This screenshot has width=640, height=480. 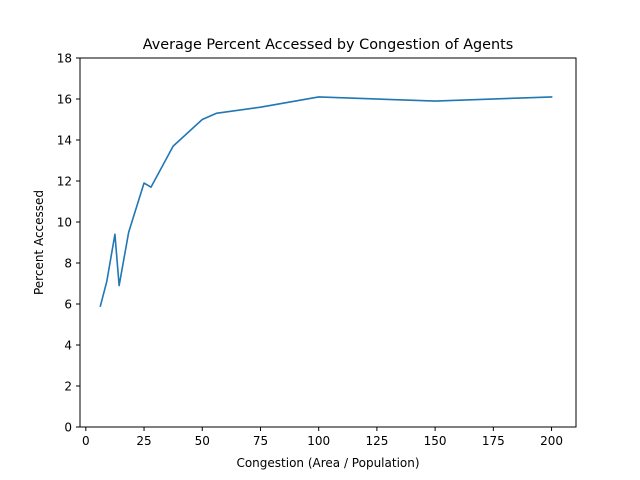 What do you see at coordinates (39, 242) in the screenshot?
I see `y-axis-label: Percent Accessed` at bounding box center [39, 242].